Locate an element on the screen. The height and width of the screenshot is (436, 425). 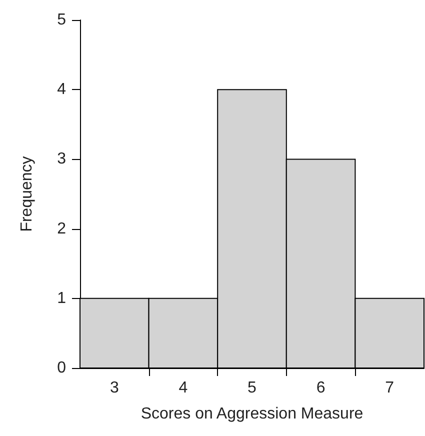
x-tick-label: 4 is located at coordinates (183, 388).